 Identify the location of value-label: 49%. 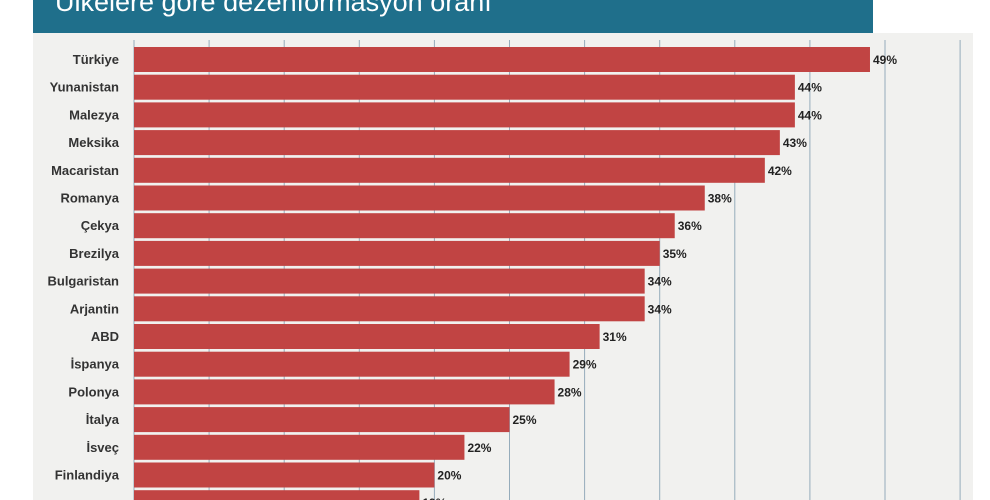
(885, 60).